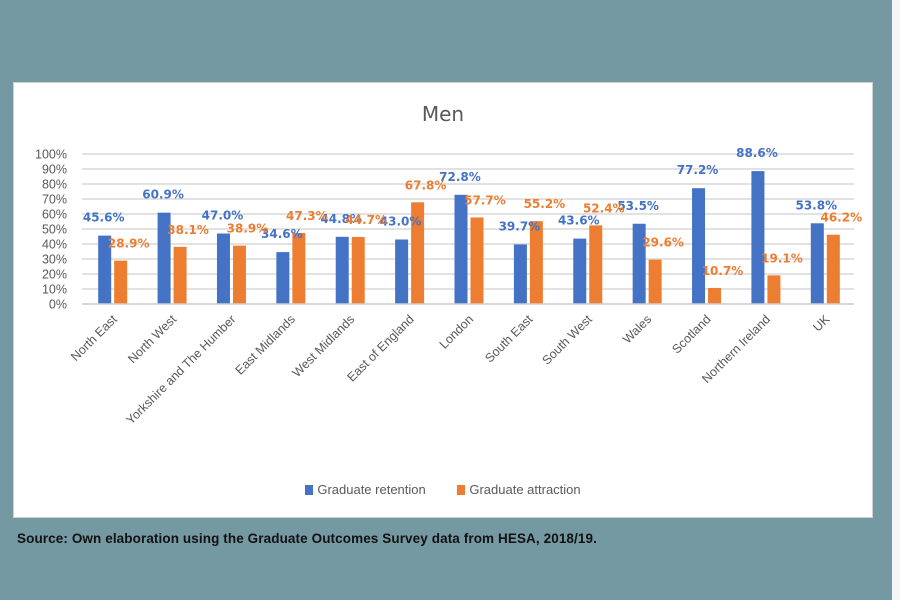  I want to click on x-tick-label: South East, so click(509, 339).